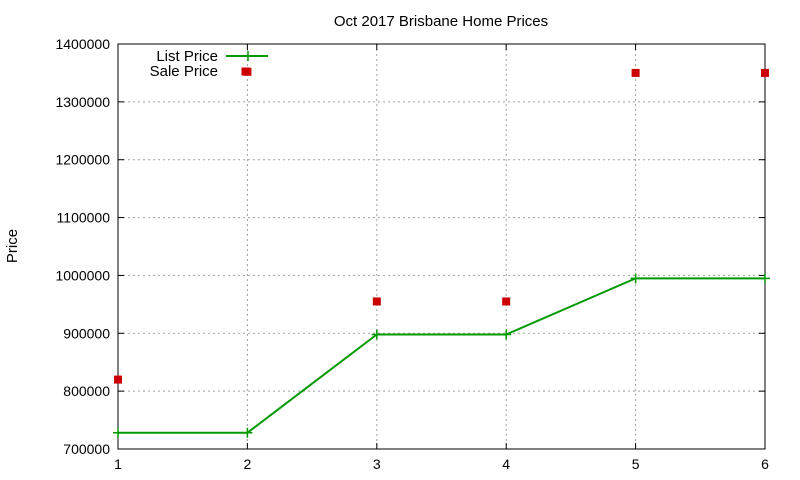 Image resolution: width=800 pixels, height=480 pixels. What do you see at coordinates (82, 44) in the screenshot?
I see `y-tick-label: 1400000` at bounding box center [82, 44].